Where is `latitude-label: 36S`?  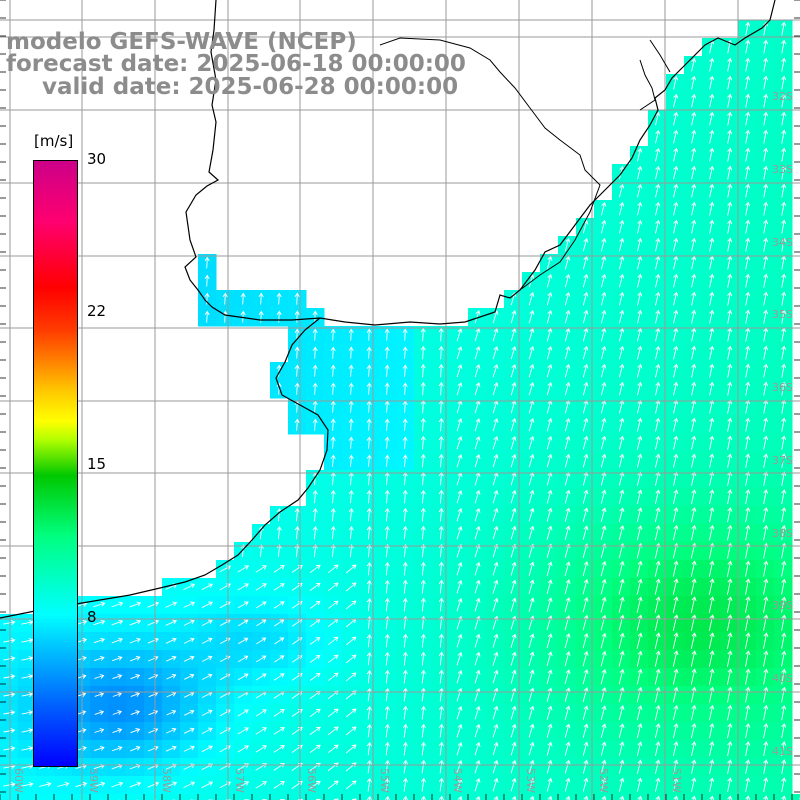 latitude-label: 36S is located at coordinates (782, 387).